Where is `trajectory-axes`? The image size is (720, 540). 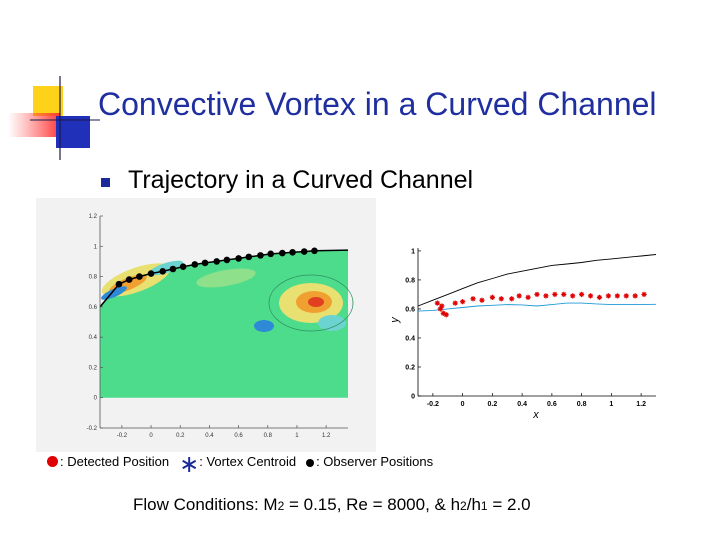 trajectory-axes is located at coordinates (536, 322).